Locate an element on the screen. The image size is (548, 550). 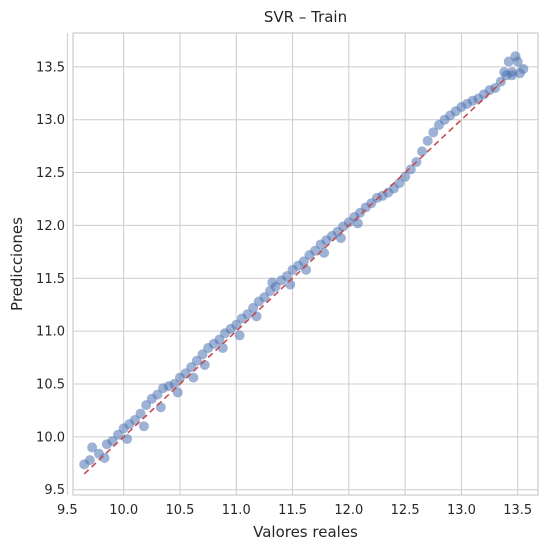
x-tick-label: 12.5 is located at coordinates (405, 510).